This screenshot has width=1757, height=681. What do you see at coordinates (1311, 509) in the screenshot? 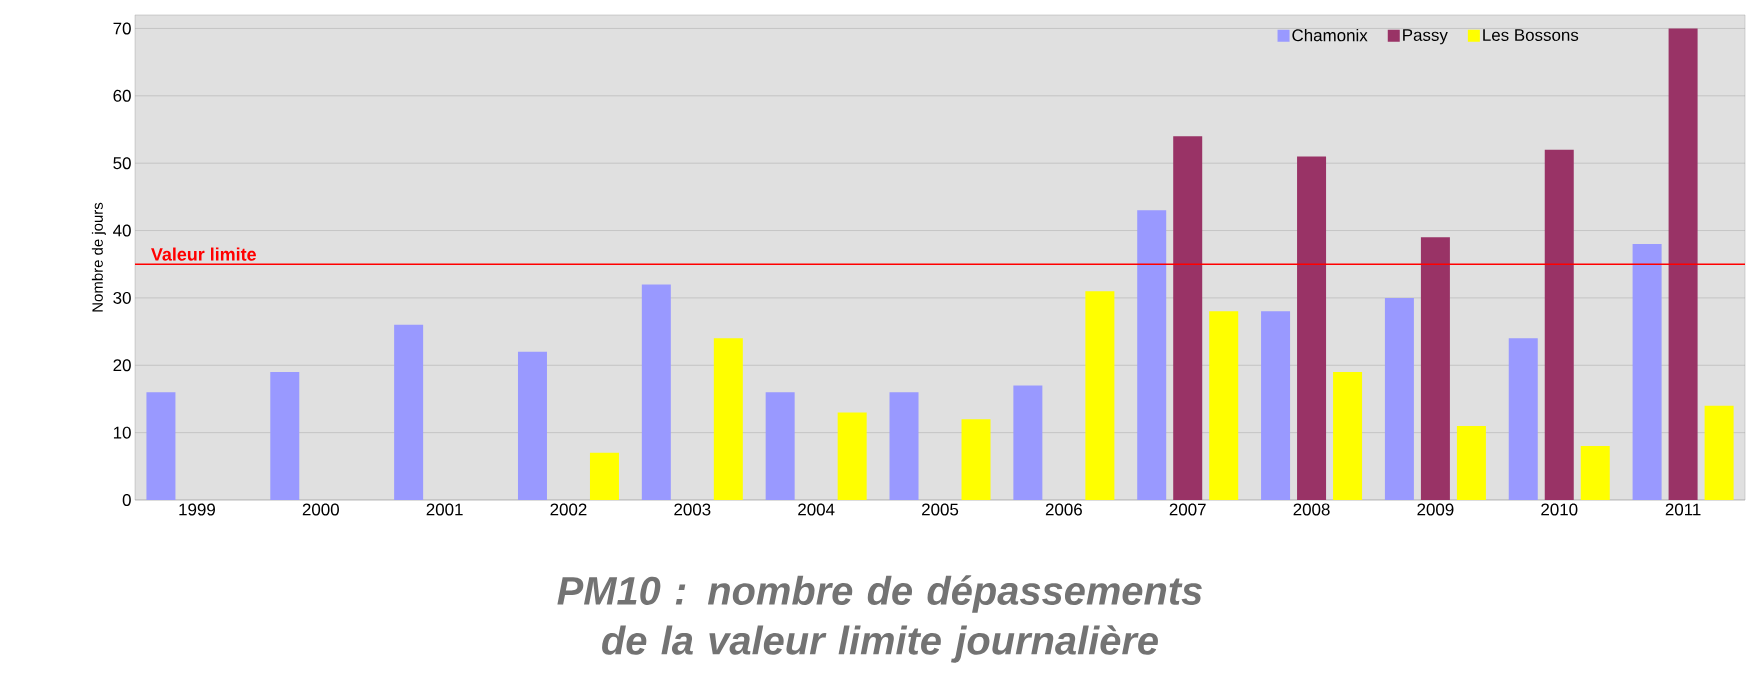
I see `x-tick-label: 2008` at bounding box center [1311, 509].